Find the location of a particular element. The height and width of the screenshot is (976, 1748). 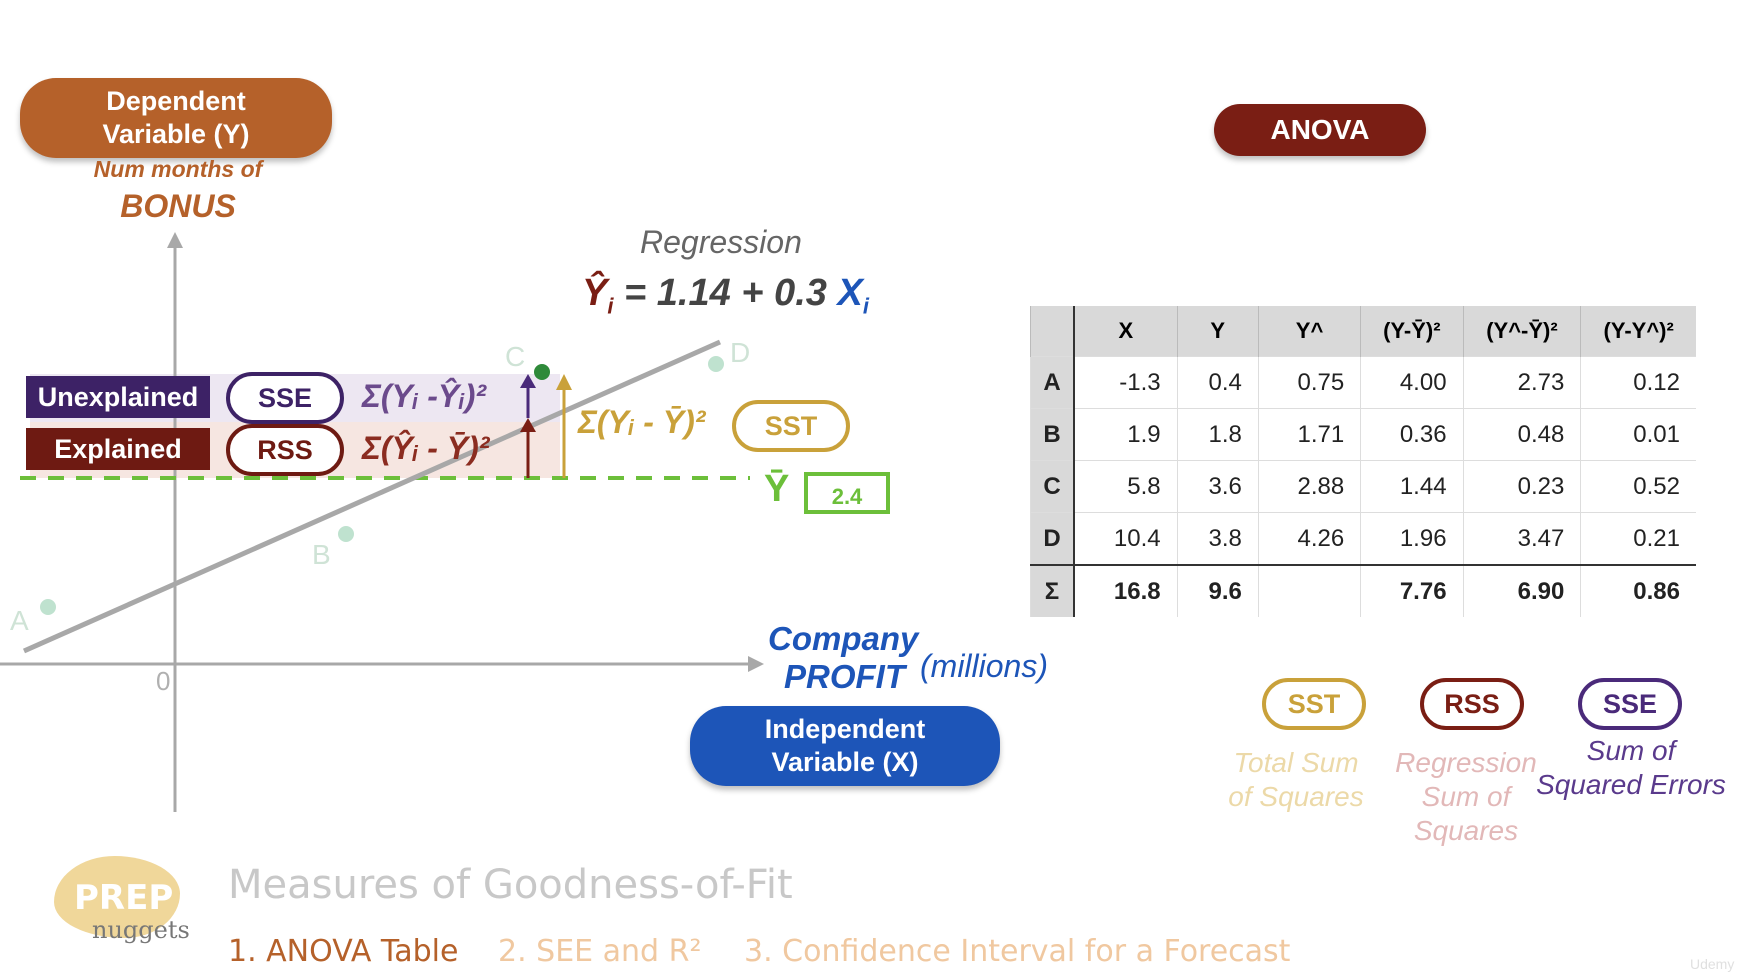

table-row: C 5.8 3.6 2.88 1.44 0.23 0.52 is located at coordinates (1363, 486).